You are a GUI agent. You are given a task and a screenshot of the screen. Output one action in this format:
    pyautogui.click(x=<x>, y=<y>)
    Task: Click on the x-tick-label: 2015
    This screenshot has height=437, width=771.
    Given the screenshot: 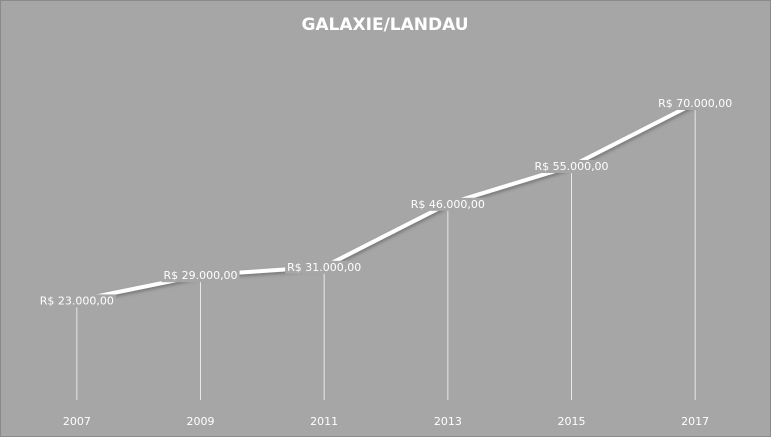 What is the action you would take?
    pyautogui.click(x=572, y=421)
    